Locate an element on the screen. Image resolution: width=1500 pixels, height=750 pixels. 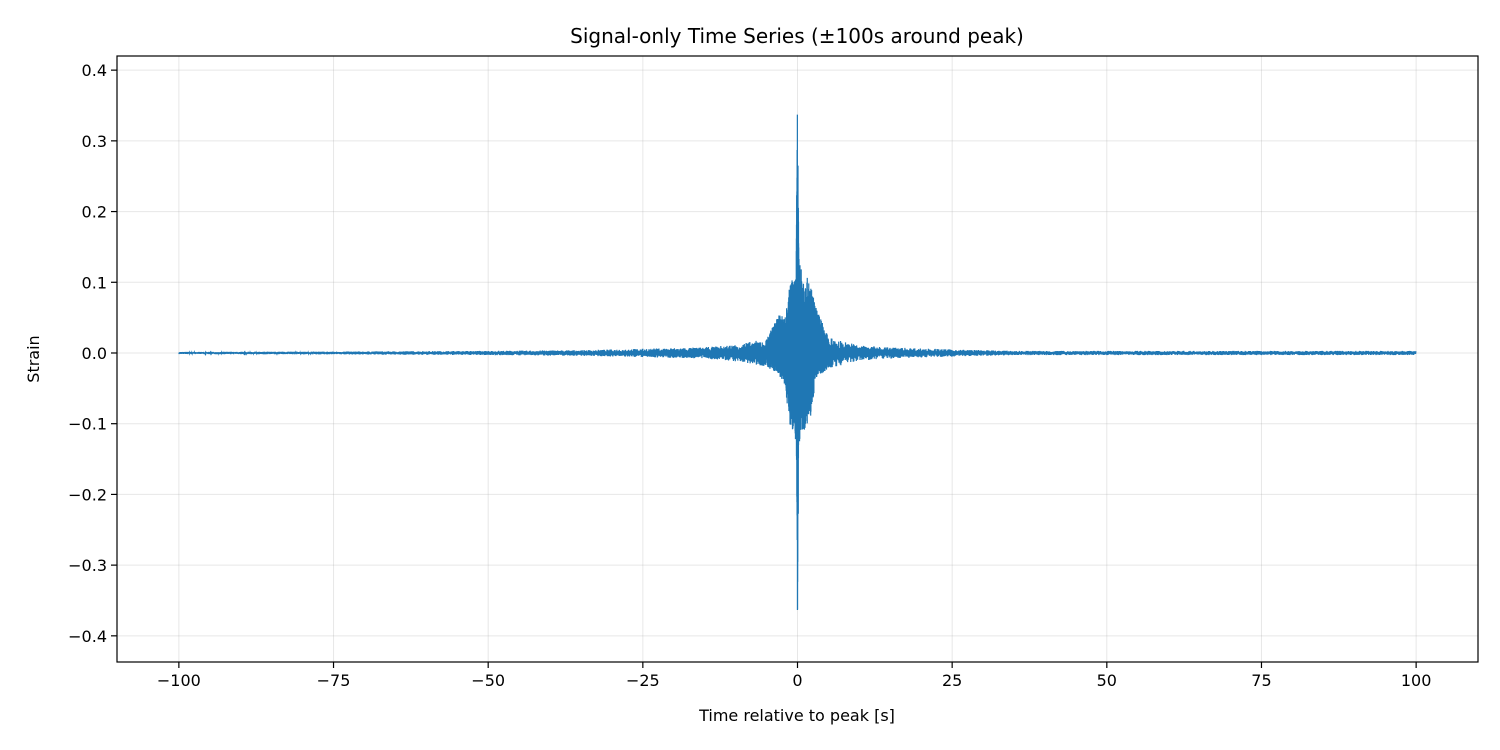
x-tick-label: 75 is located at coordinates (1261, 680).